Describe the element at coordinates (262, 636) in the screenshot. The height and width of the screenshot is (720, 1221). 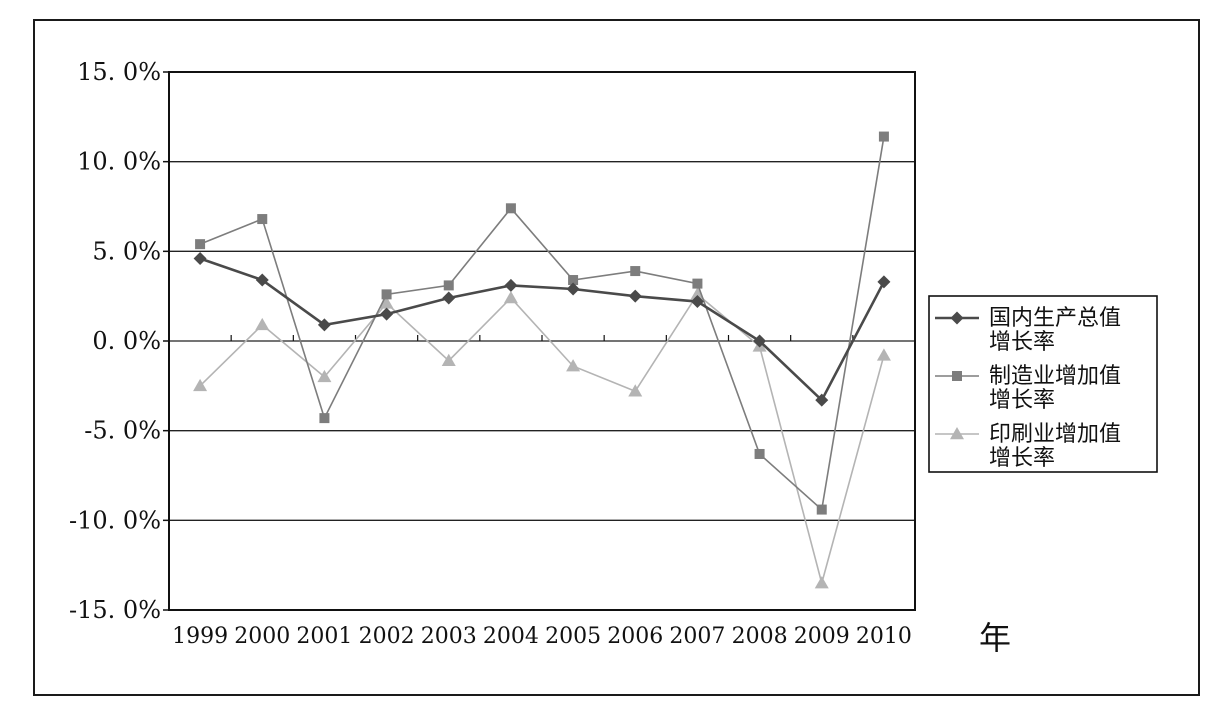
I see `x-tick-label: 2000` at that location.